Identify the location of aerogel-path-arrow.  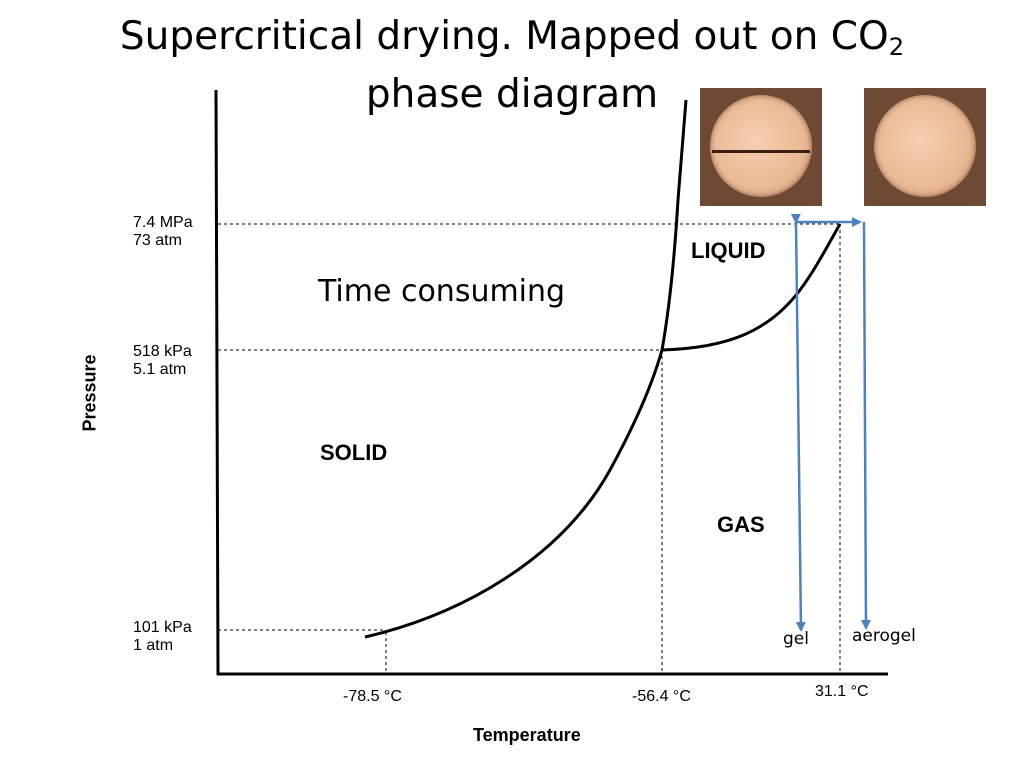
(865, 425).